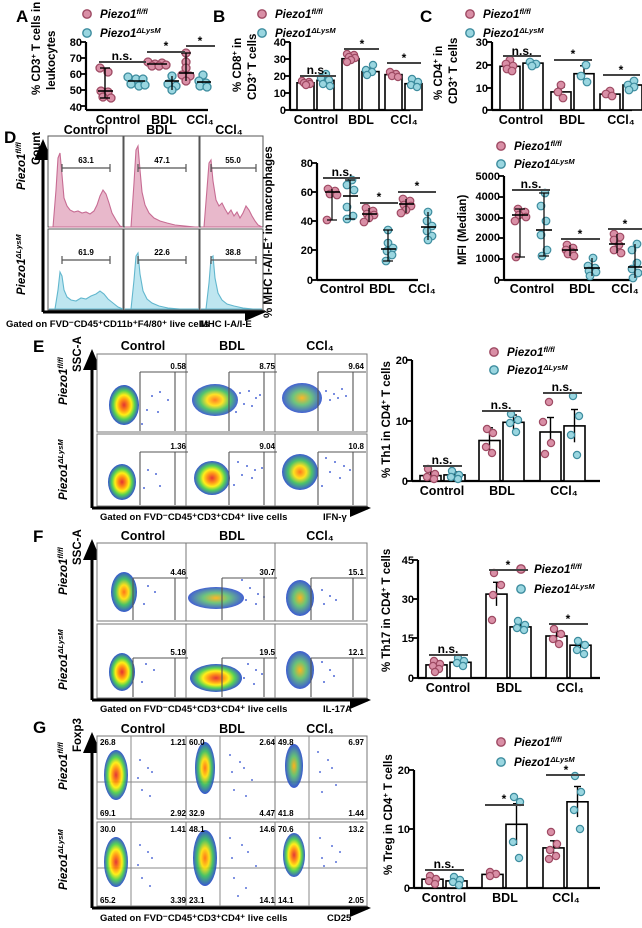 Image resolution: width=642 pixels, height=928 pixels. What do you see at coordinates (408, 639) in the screenshot?
I see `svg-text: 15` at bounding box center [408, 639].